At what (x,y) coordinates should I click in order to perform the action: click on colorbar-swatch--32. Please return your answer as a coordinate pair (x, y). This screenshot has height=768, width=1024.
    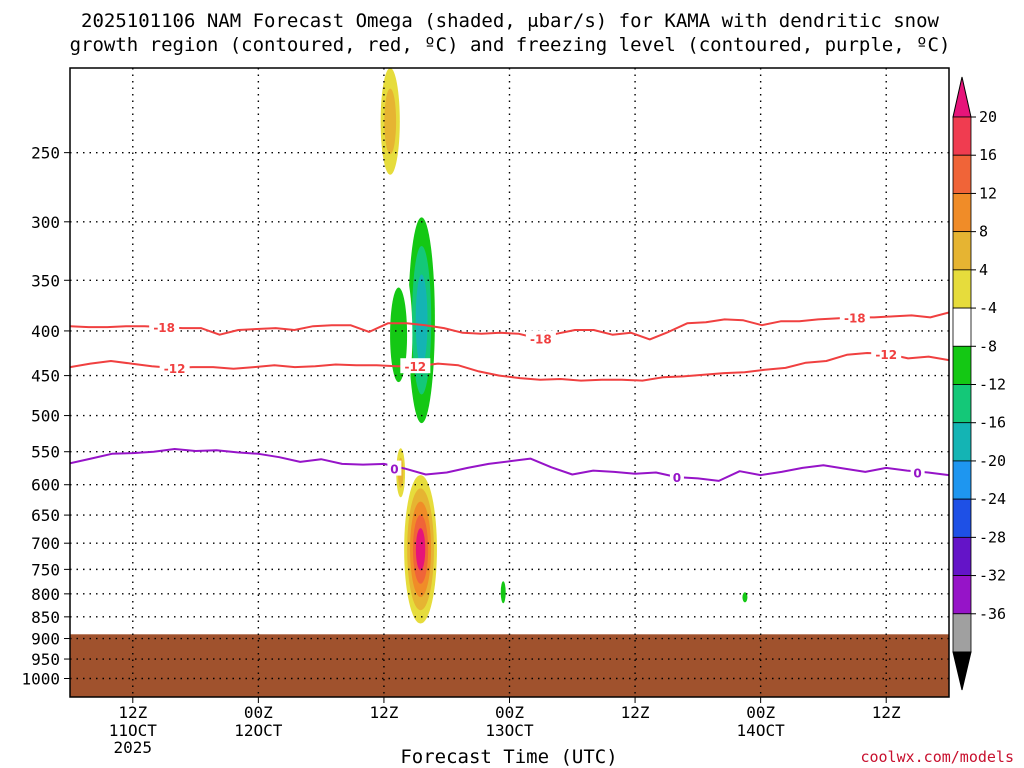
    Looking at the image, I should click on (962, 595).